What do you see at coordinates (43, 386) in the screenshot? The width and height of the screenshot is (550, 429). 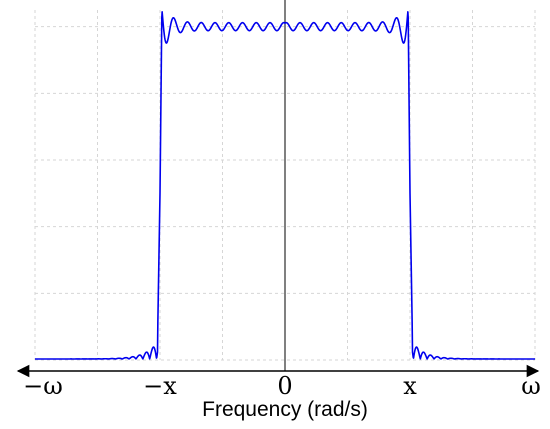 I see `x-tick-label: −ω` at bounding box center [43, 386].